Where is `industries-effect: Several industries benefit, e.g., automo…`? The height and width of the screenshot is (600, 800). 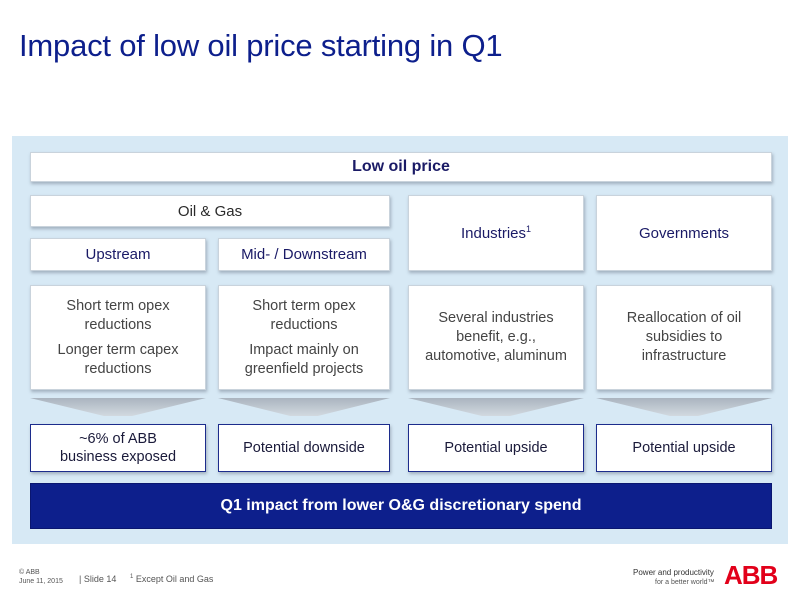 industries-effect: Several industries benefit, e.g., automo… is located at coordinates (496, 337).